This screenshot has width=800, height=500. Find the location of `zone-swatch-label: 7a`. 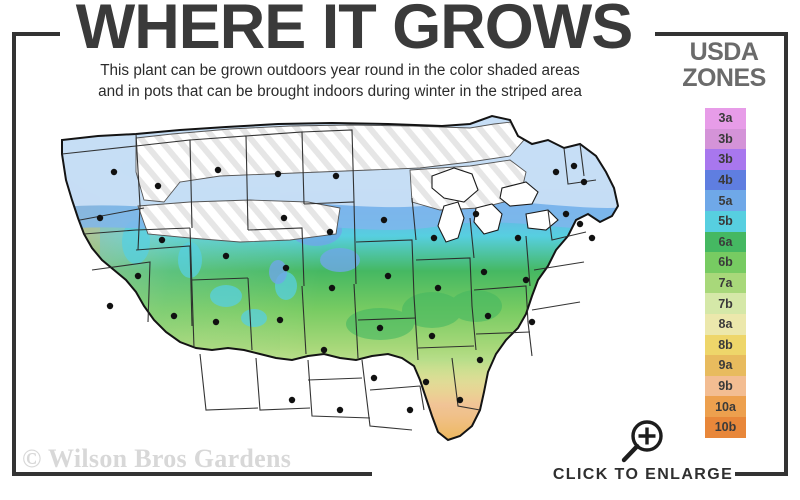

zone-swatch-label: 7a is located at coordinates (725, 283).